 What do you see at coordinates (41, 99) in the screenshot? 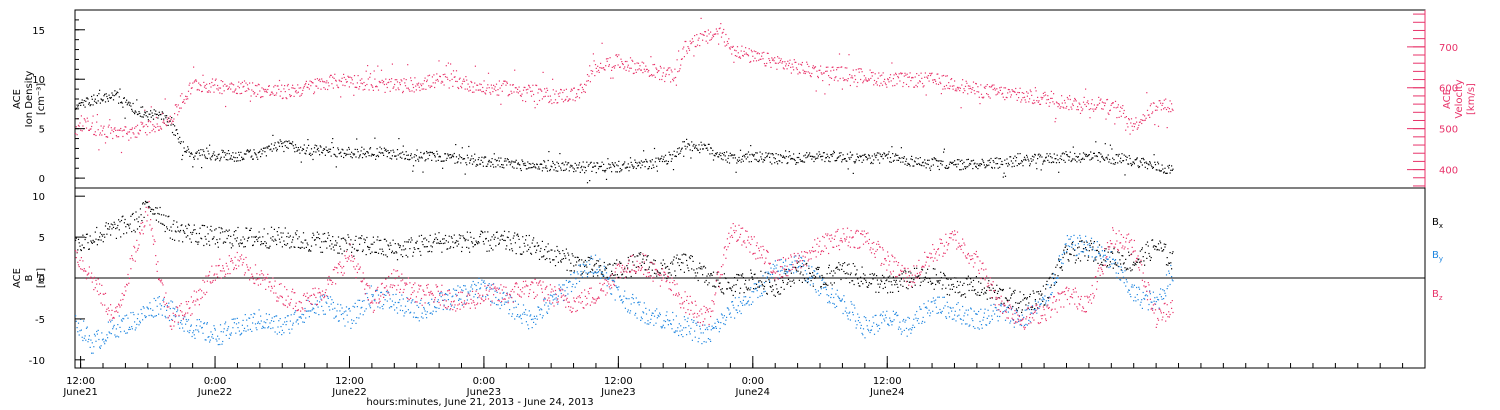
I see `density-axis-unit: [cm⁻³]` at bounding box center [41, 99].